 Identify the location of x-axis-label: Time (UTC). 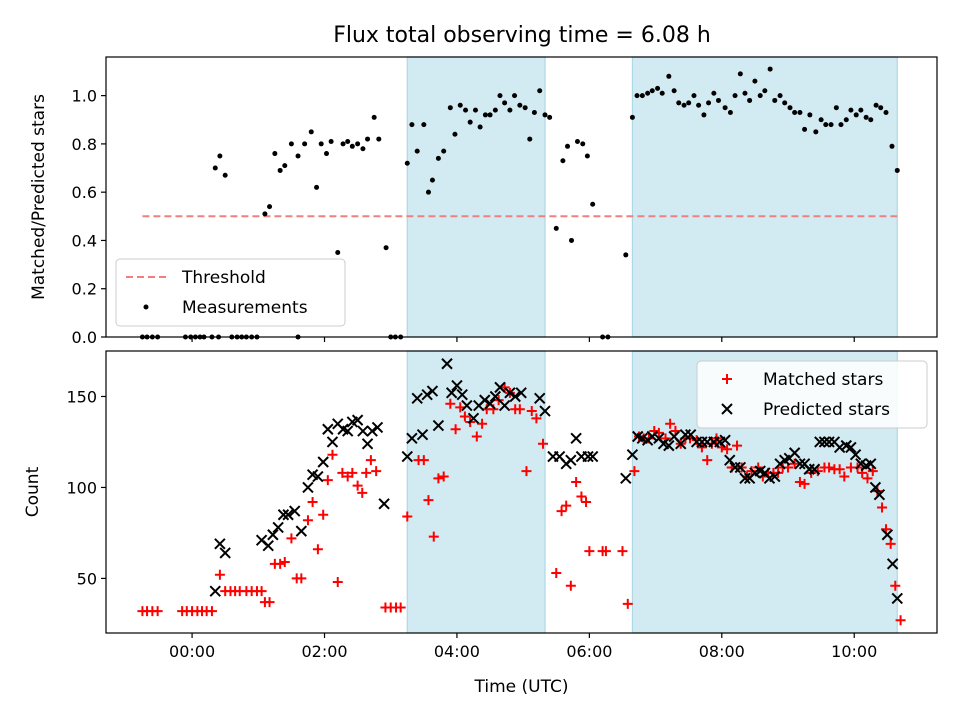
(521, 687).